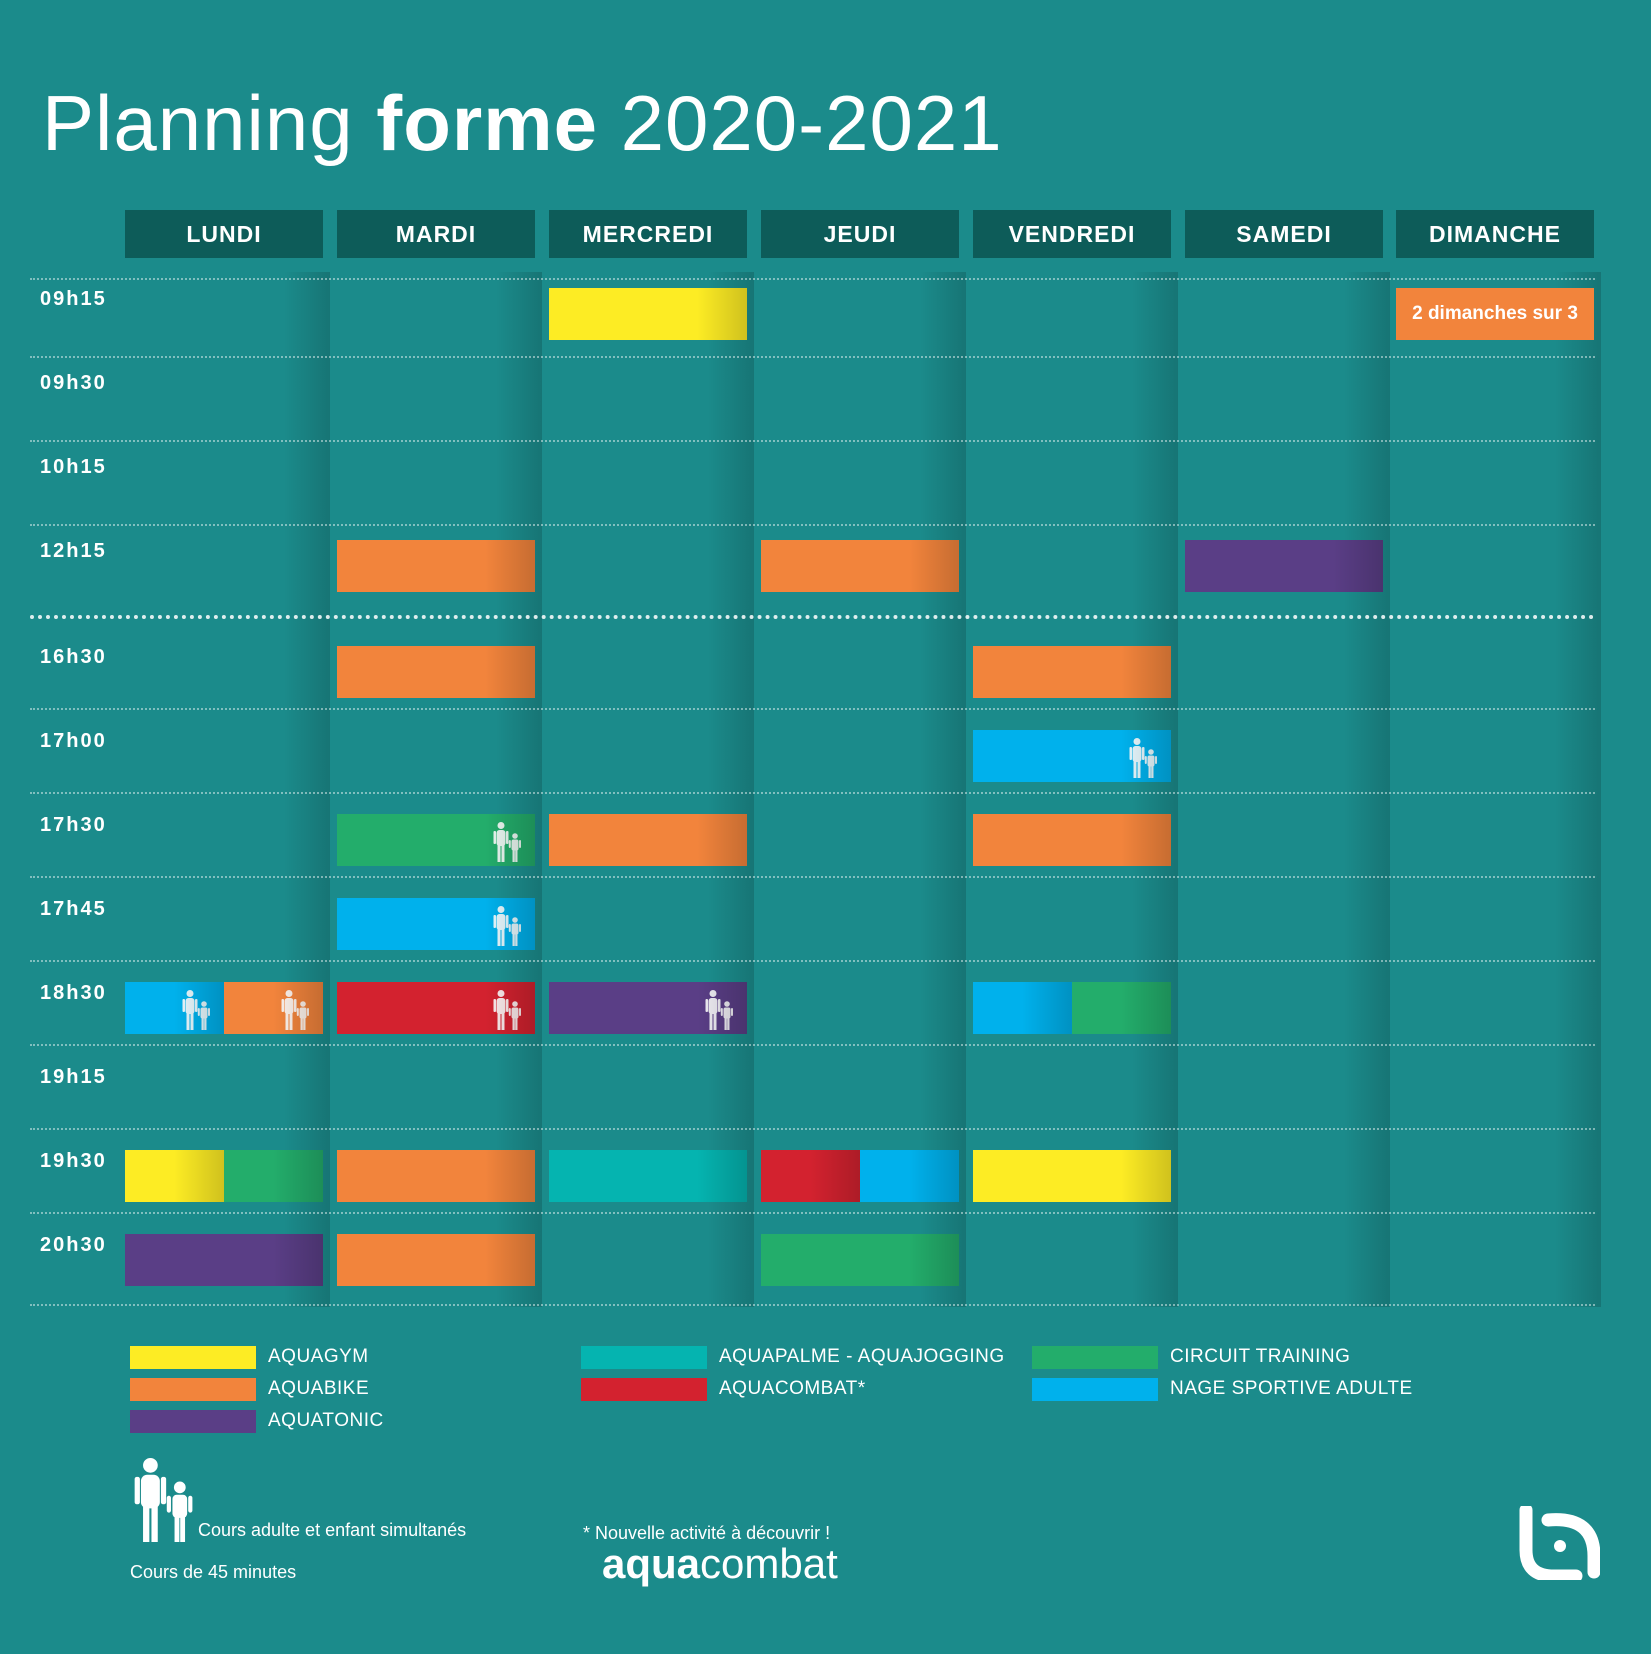 The width and height of the screenshot is (1651, 1654). I want to click on legend-swatch-circuit, so click(1095, 1357).